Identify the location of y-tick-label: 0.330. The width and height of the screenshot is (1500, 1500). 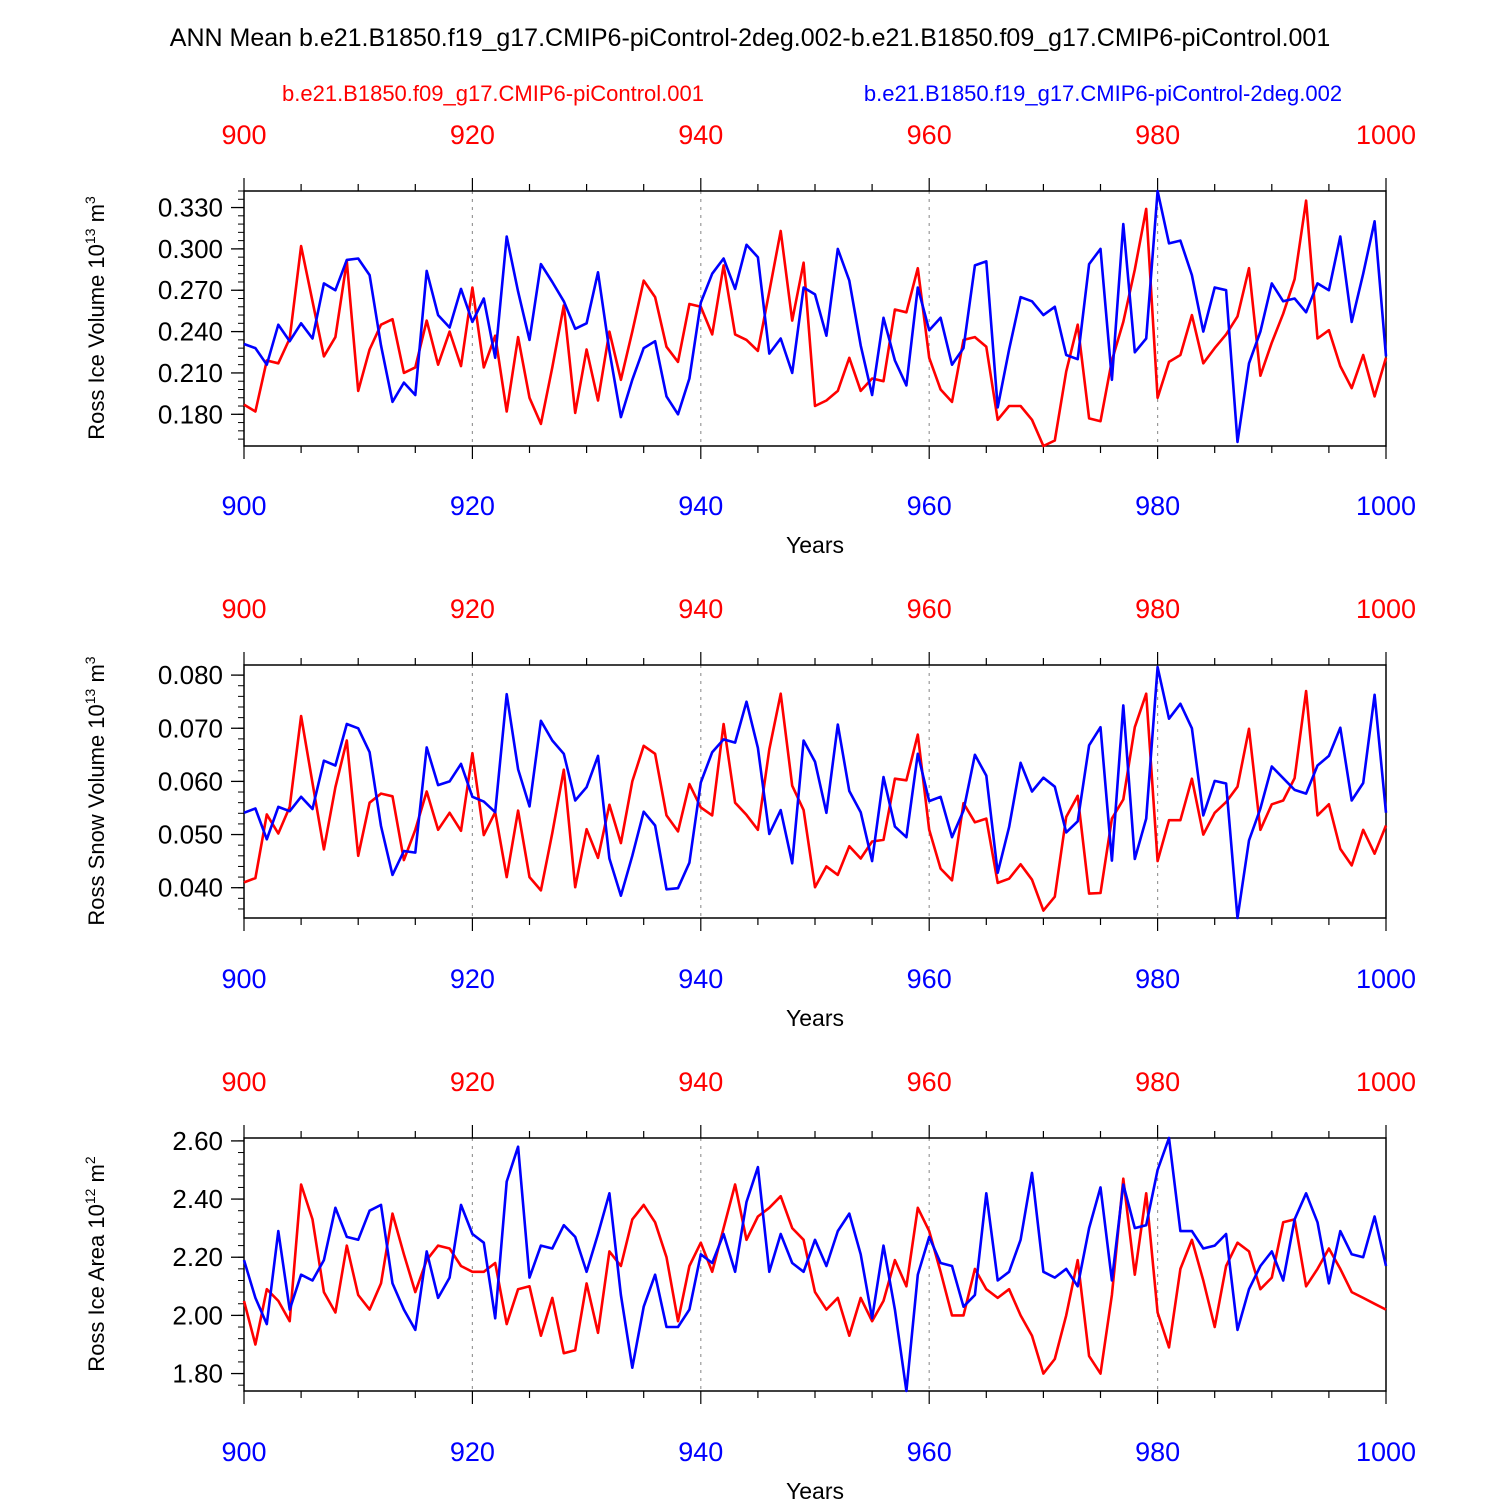
(190, 208).